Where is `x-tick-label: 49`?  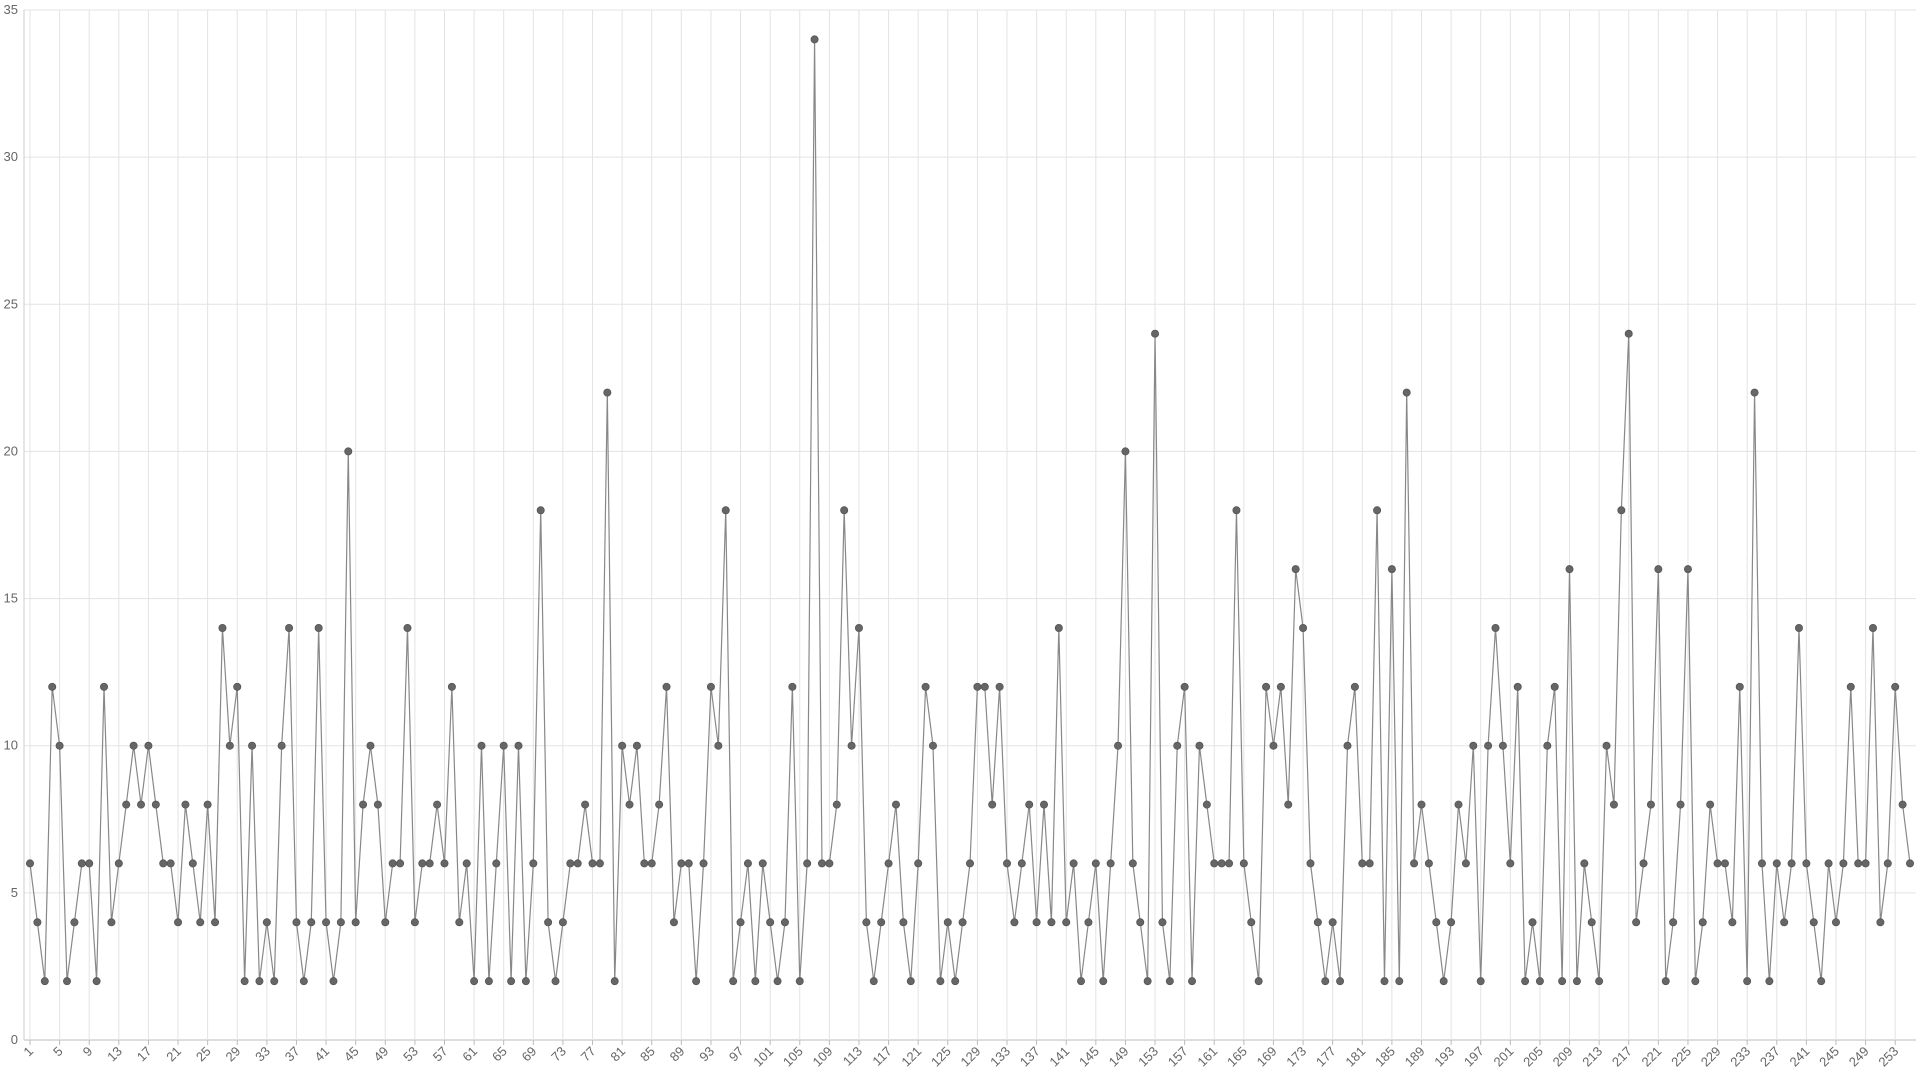
x-tick-label: 49 is located at coordinates (381, 1054).